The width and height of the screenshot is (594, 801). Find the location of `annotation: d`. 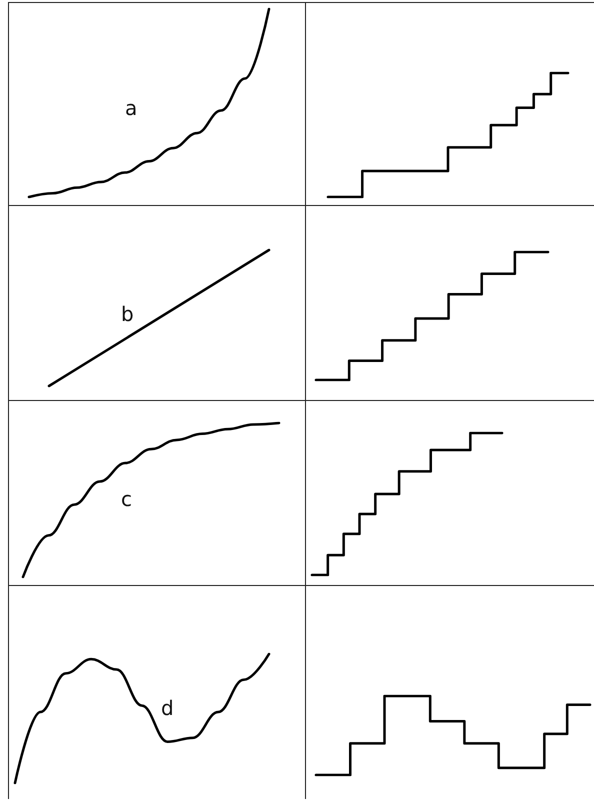

annotation: d is located at coordinates (167, 708).